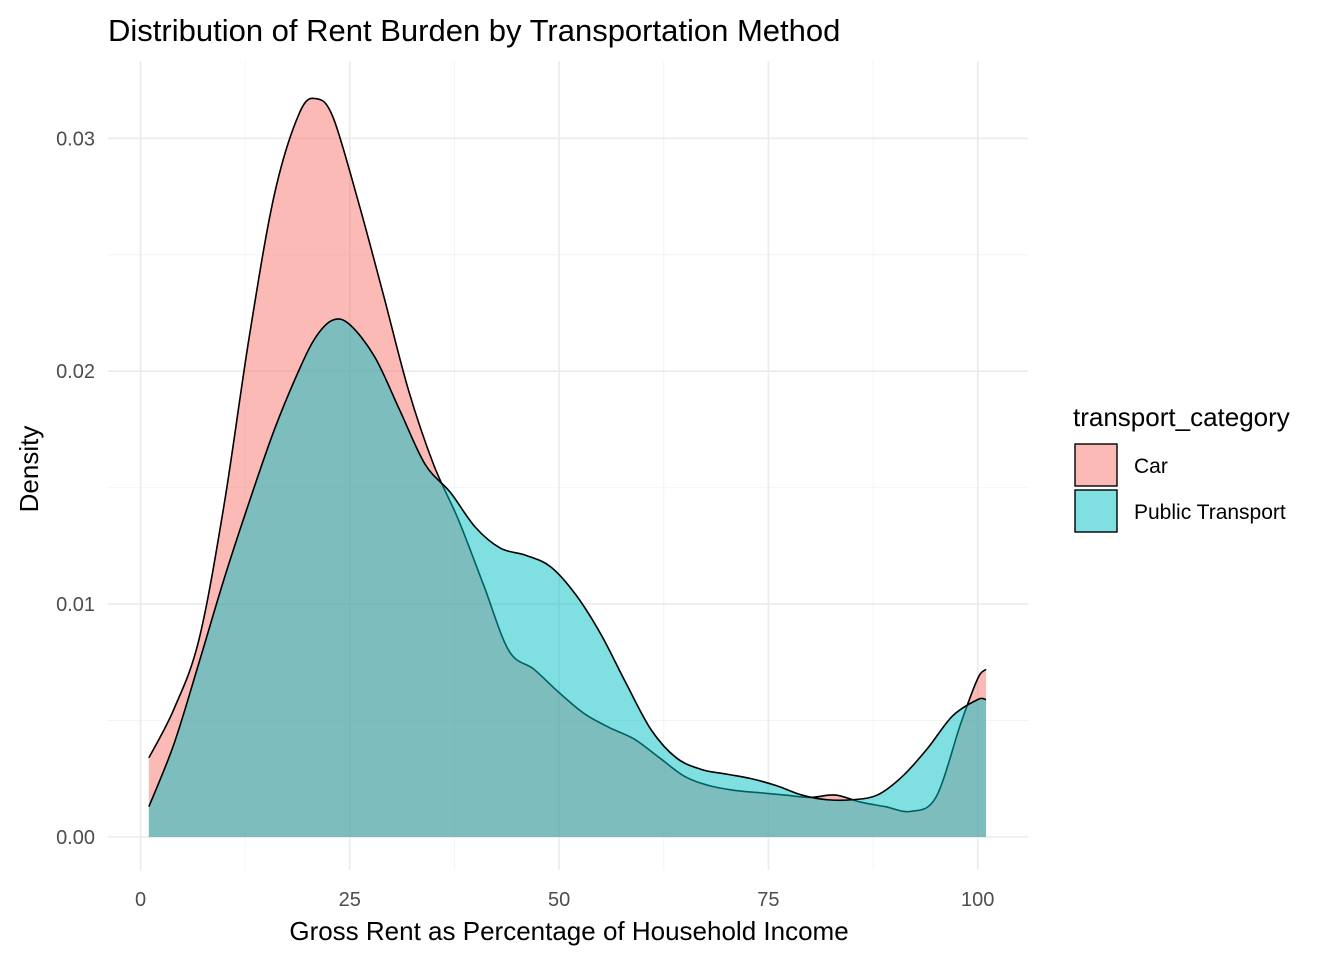 This screenshot has height=960, width=1344. I want to click on y-tick-label: 0.03, so click(75, 139).